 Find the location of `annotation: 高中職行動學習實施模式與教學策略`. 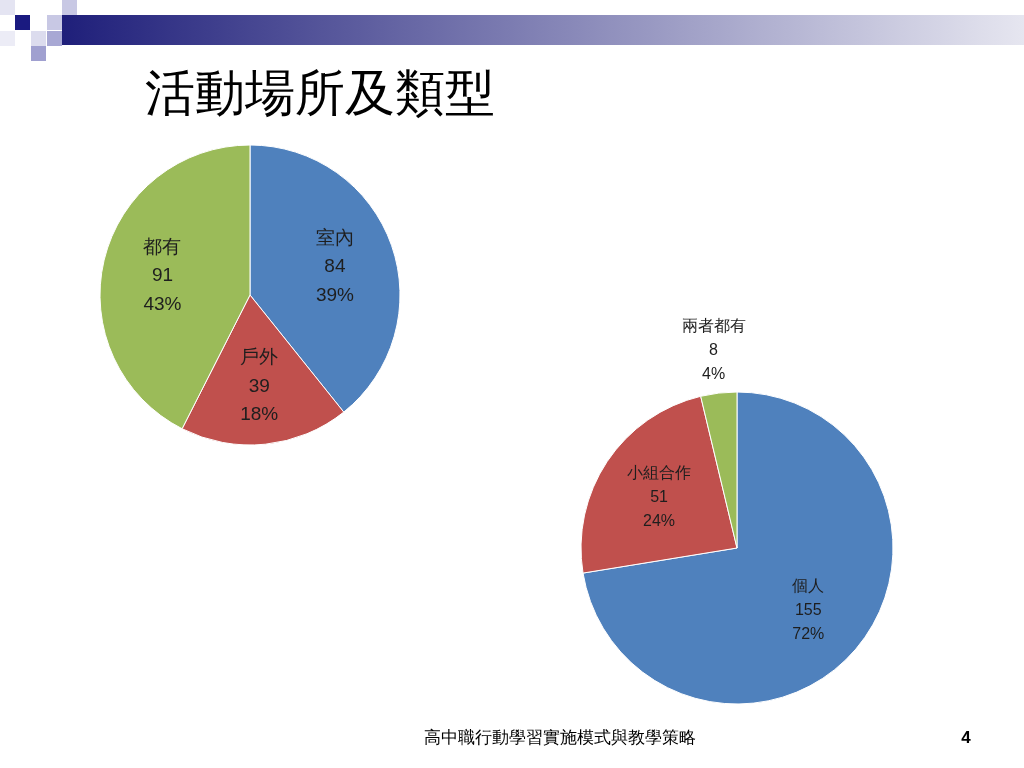

annotation: 高中職行動學習實施模式與教學策略 is located at coordinates (560, 737).